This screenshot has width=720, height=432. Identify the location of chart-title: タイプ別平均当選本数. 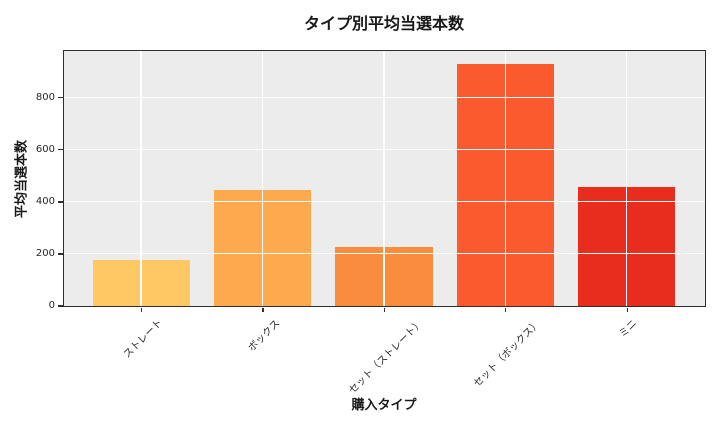
(383, 23).